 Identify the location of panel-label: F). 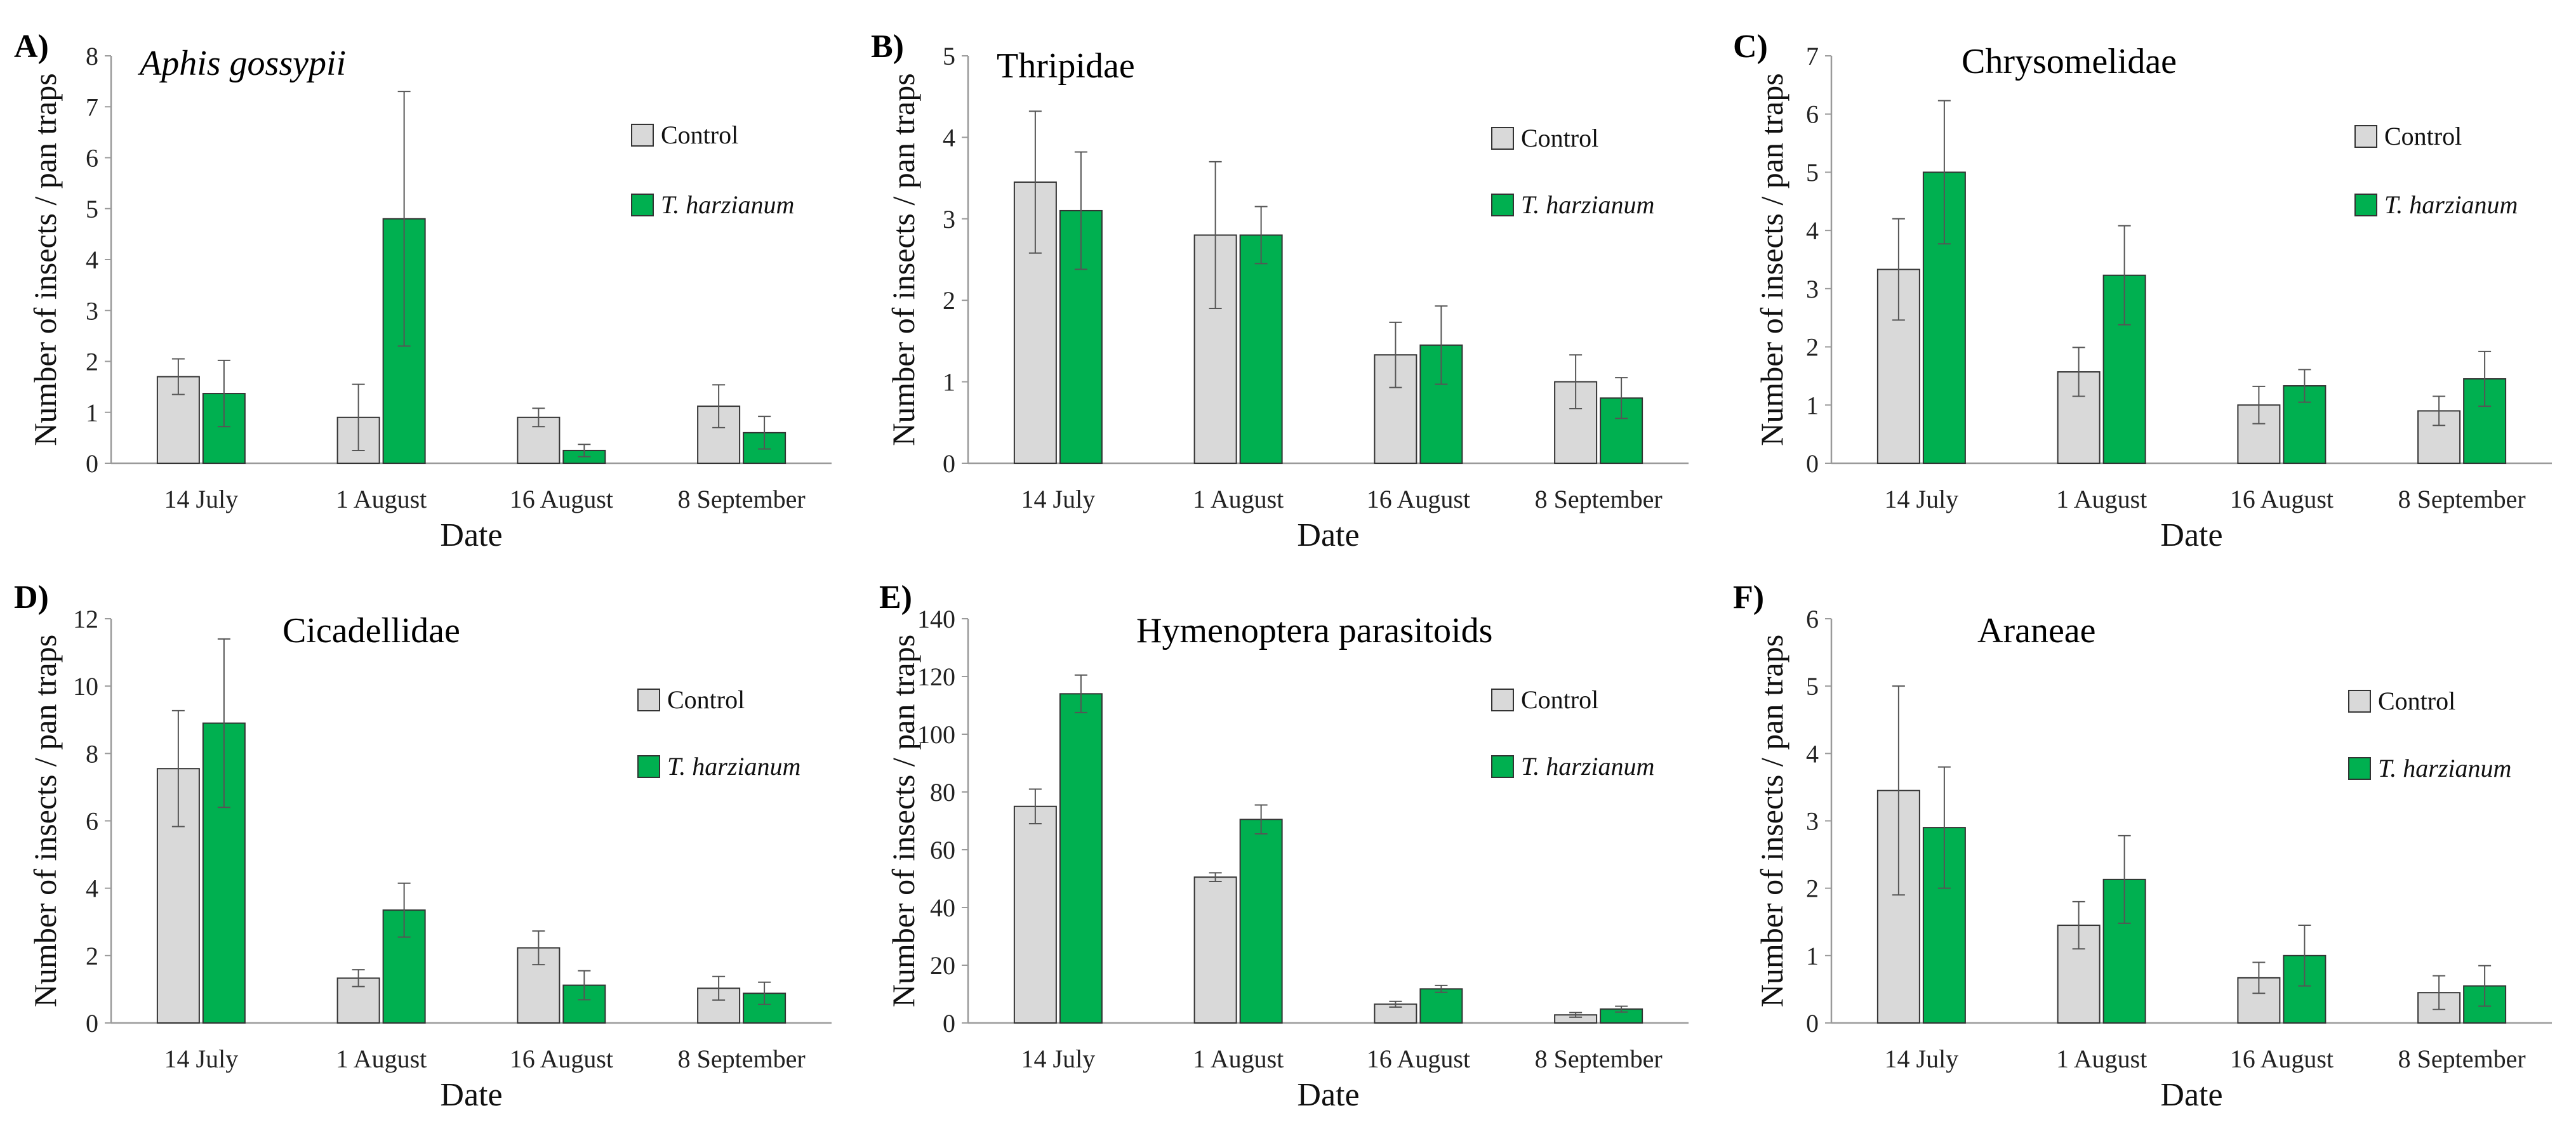
(1748, 598).